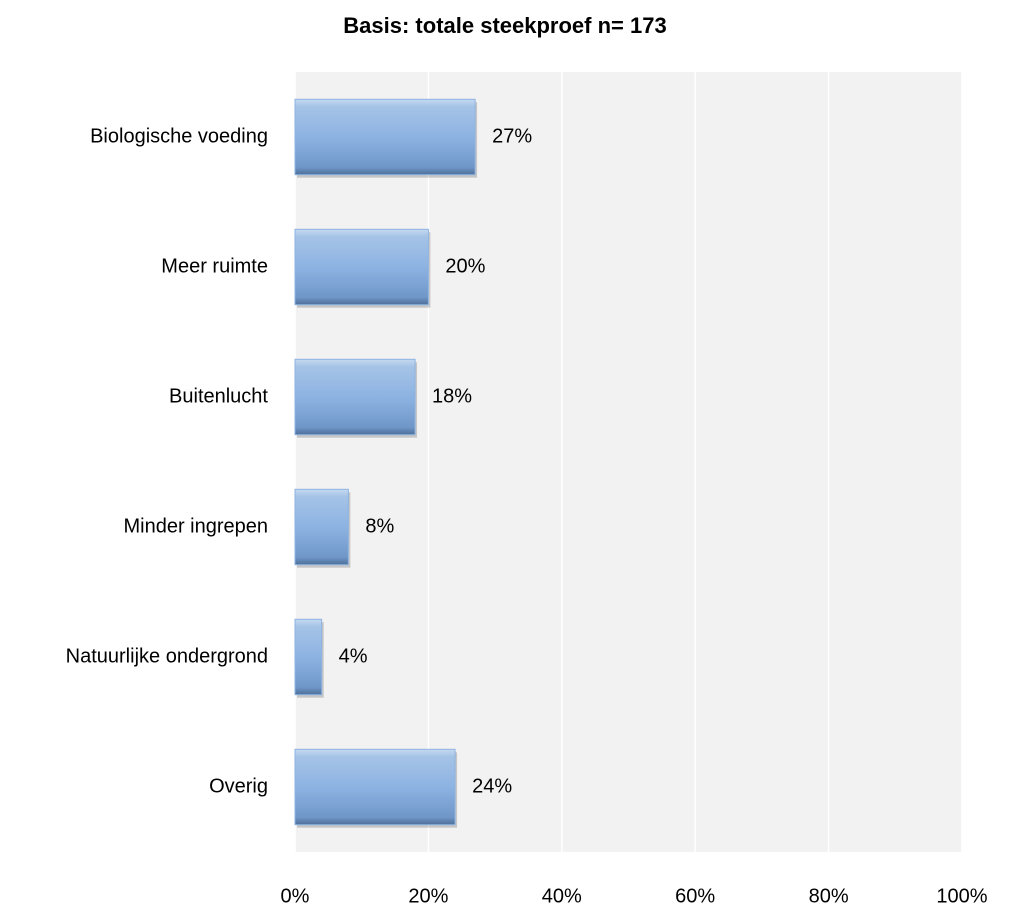 Image resolution: width=1009 pixels, height=907 pixels. Describe the element at coordinates (504, 25) in the screenshot. I see `chart-title: Basis: totale steekproef n= 173` at that location.